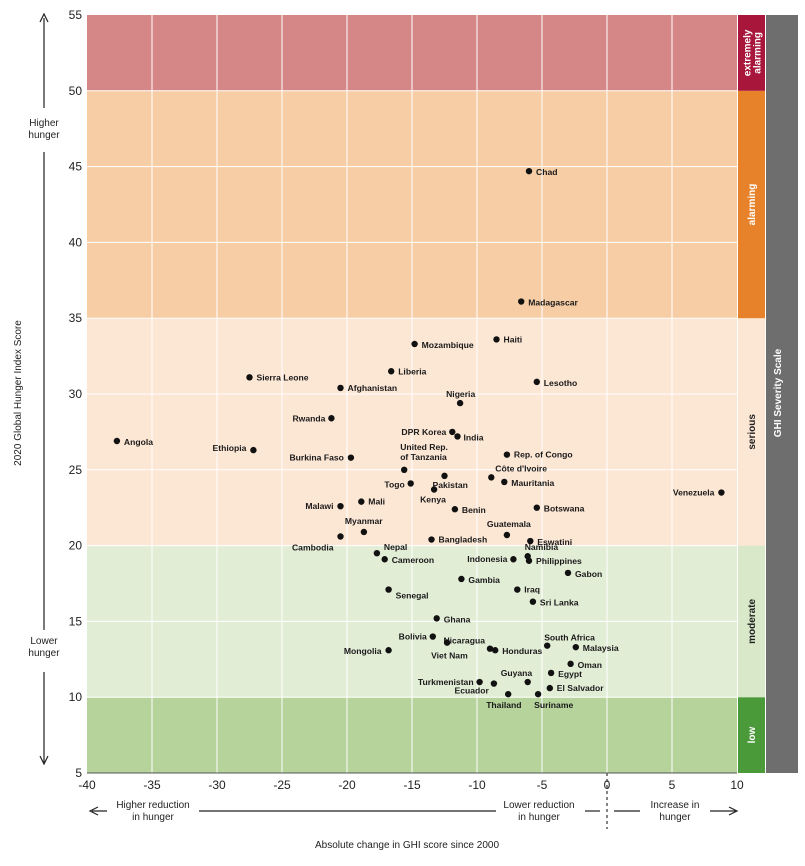 Image resolution: width=805 pixels, height=866 pixels. I want to click on point-egypt: Egypt, so click(564, 674).